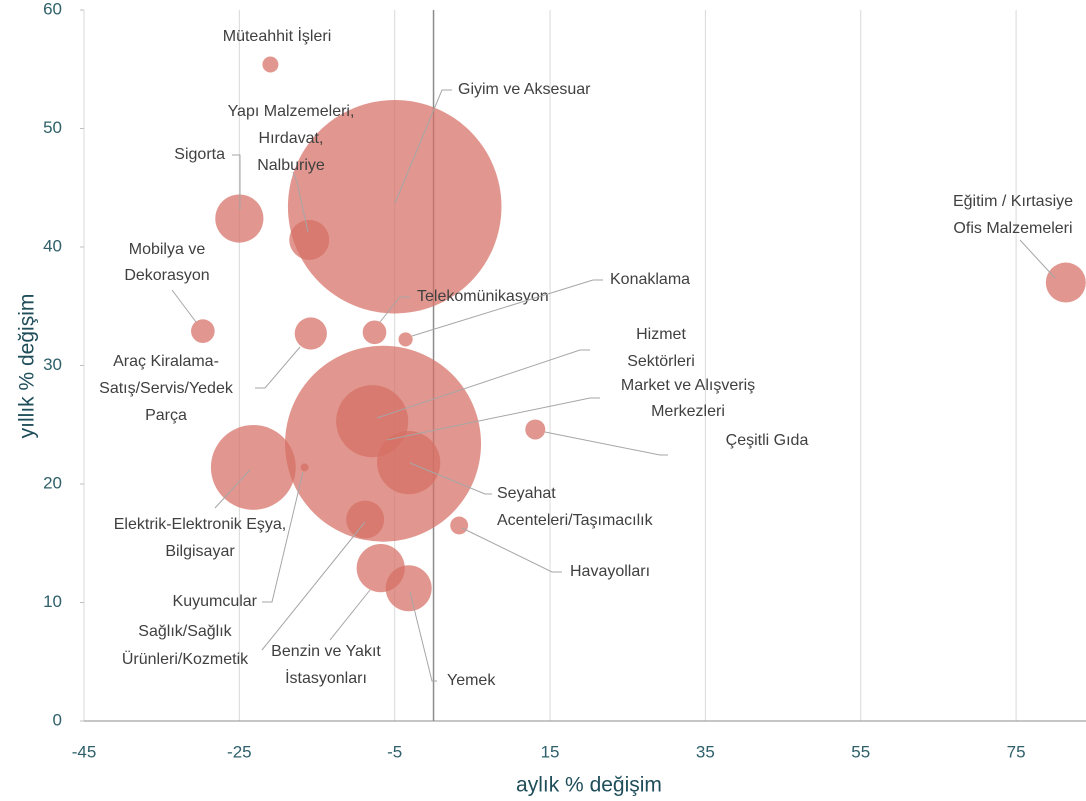 The width and height of the screenshot is (1086, 801). What do you see at coordinates (52, 245) in the screenshot?
I see `y-tick-label: 40` at bounding box center [52, 245].